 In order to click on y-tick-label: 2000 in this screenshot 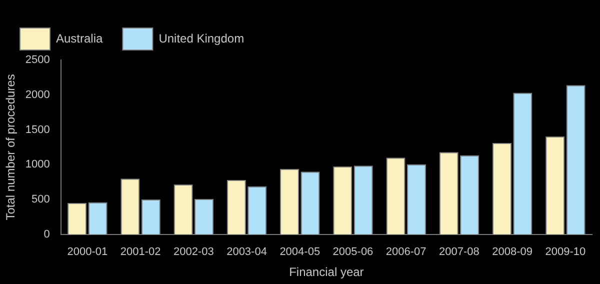, I will do `click(37, 94)`.